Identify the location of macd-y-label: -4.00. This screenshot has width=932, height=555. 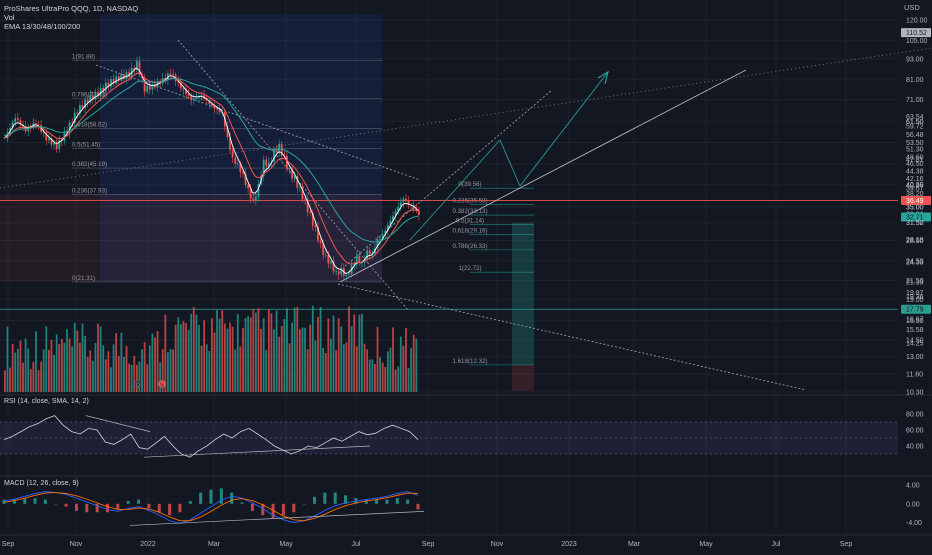
(914, 523).